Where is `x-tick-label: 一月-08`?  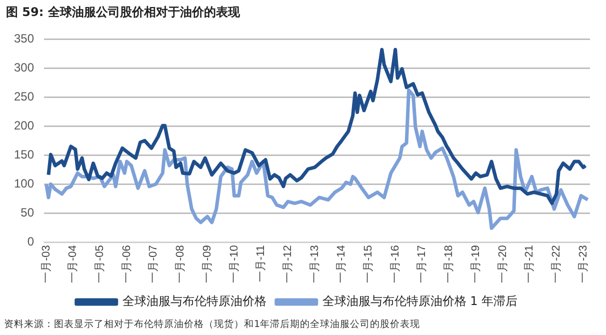
x-tick-label: 一月-08 is located at coordinates (180, 264).